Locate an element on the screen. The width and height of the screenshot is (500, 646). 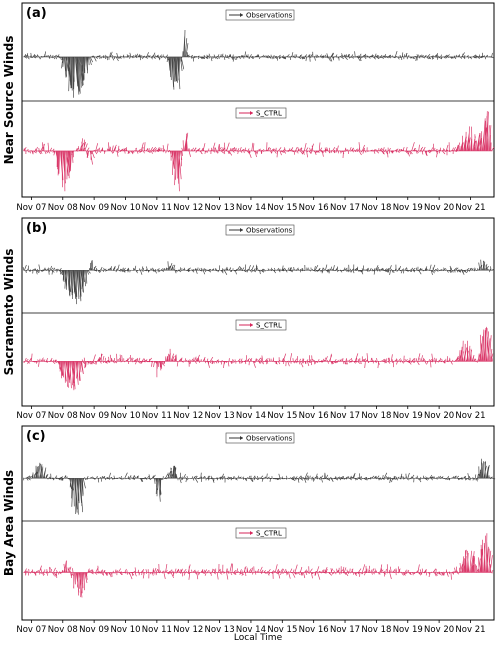
panel-label: (c) is located at coordinates (36, 436).